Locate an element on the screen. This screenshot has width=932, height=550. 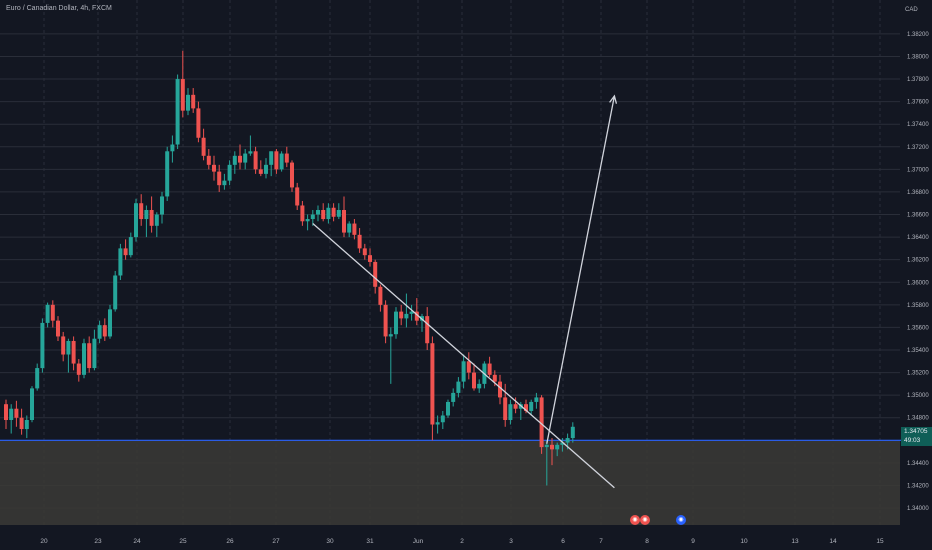
y-axis-tick-label: 1.37400 is located at coordinates (918, 125).